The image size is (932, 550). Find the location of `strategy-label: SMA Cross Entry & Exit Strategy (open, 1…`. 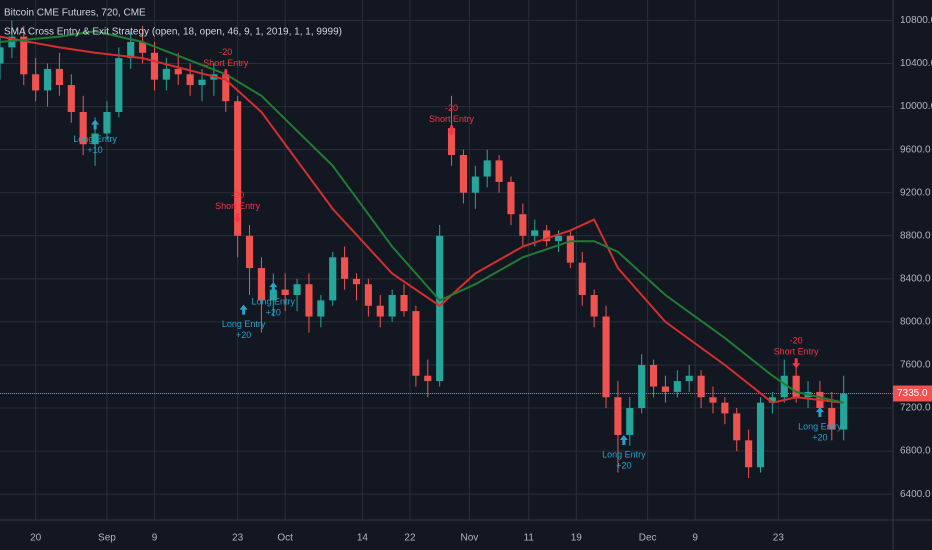

strategy-label: SMA Cross Entry & Exit Strategy (open, 1… is located at coordinates (173, 32).